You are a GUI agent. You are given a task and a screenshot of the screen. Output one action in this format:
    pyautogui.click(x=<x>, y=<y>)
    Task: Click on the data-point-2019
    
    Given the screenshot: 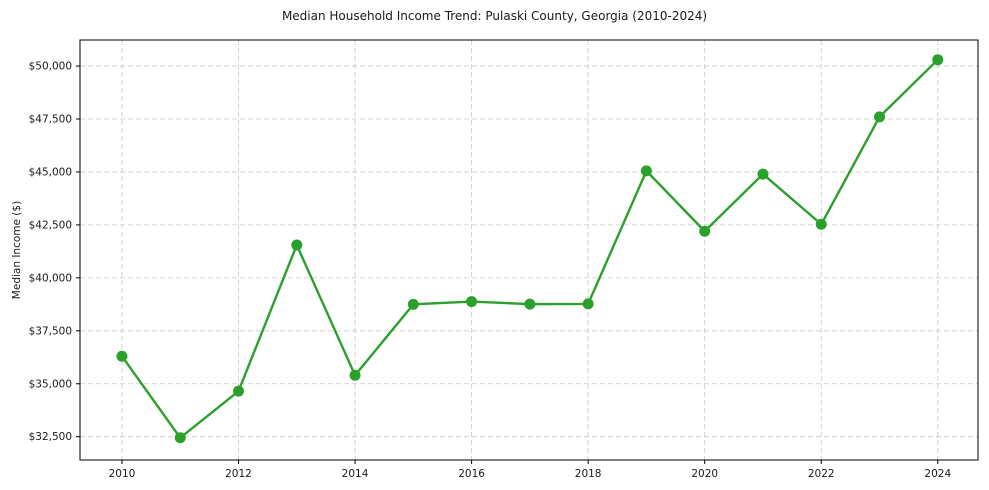 What is the action you would take?
    pyautogui.click(x=646, y=171)
    